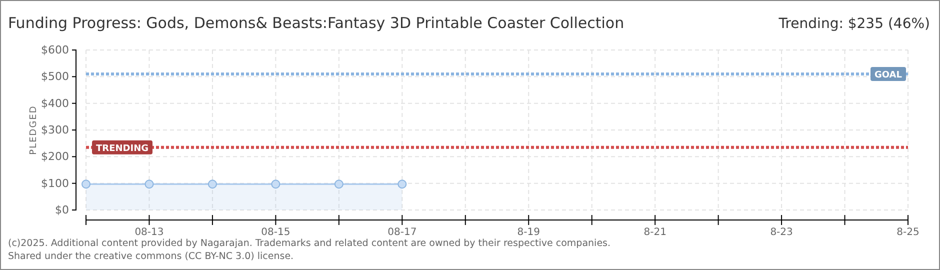 This screenshot has height=270, width=940. I want to click on y-tick-label: $0, so click(62, 210).